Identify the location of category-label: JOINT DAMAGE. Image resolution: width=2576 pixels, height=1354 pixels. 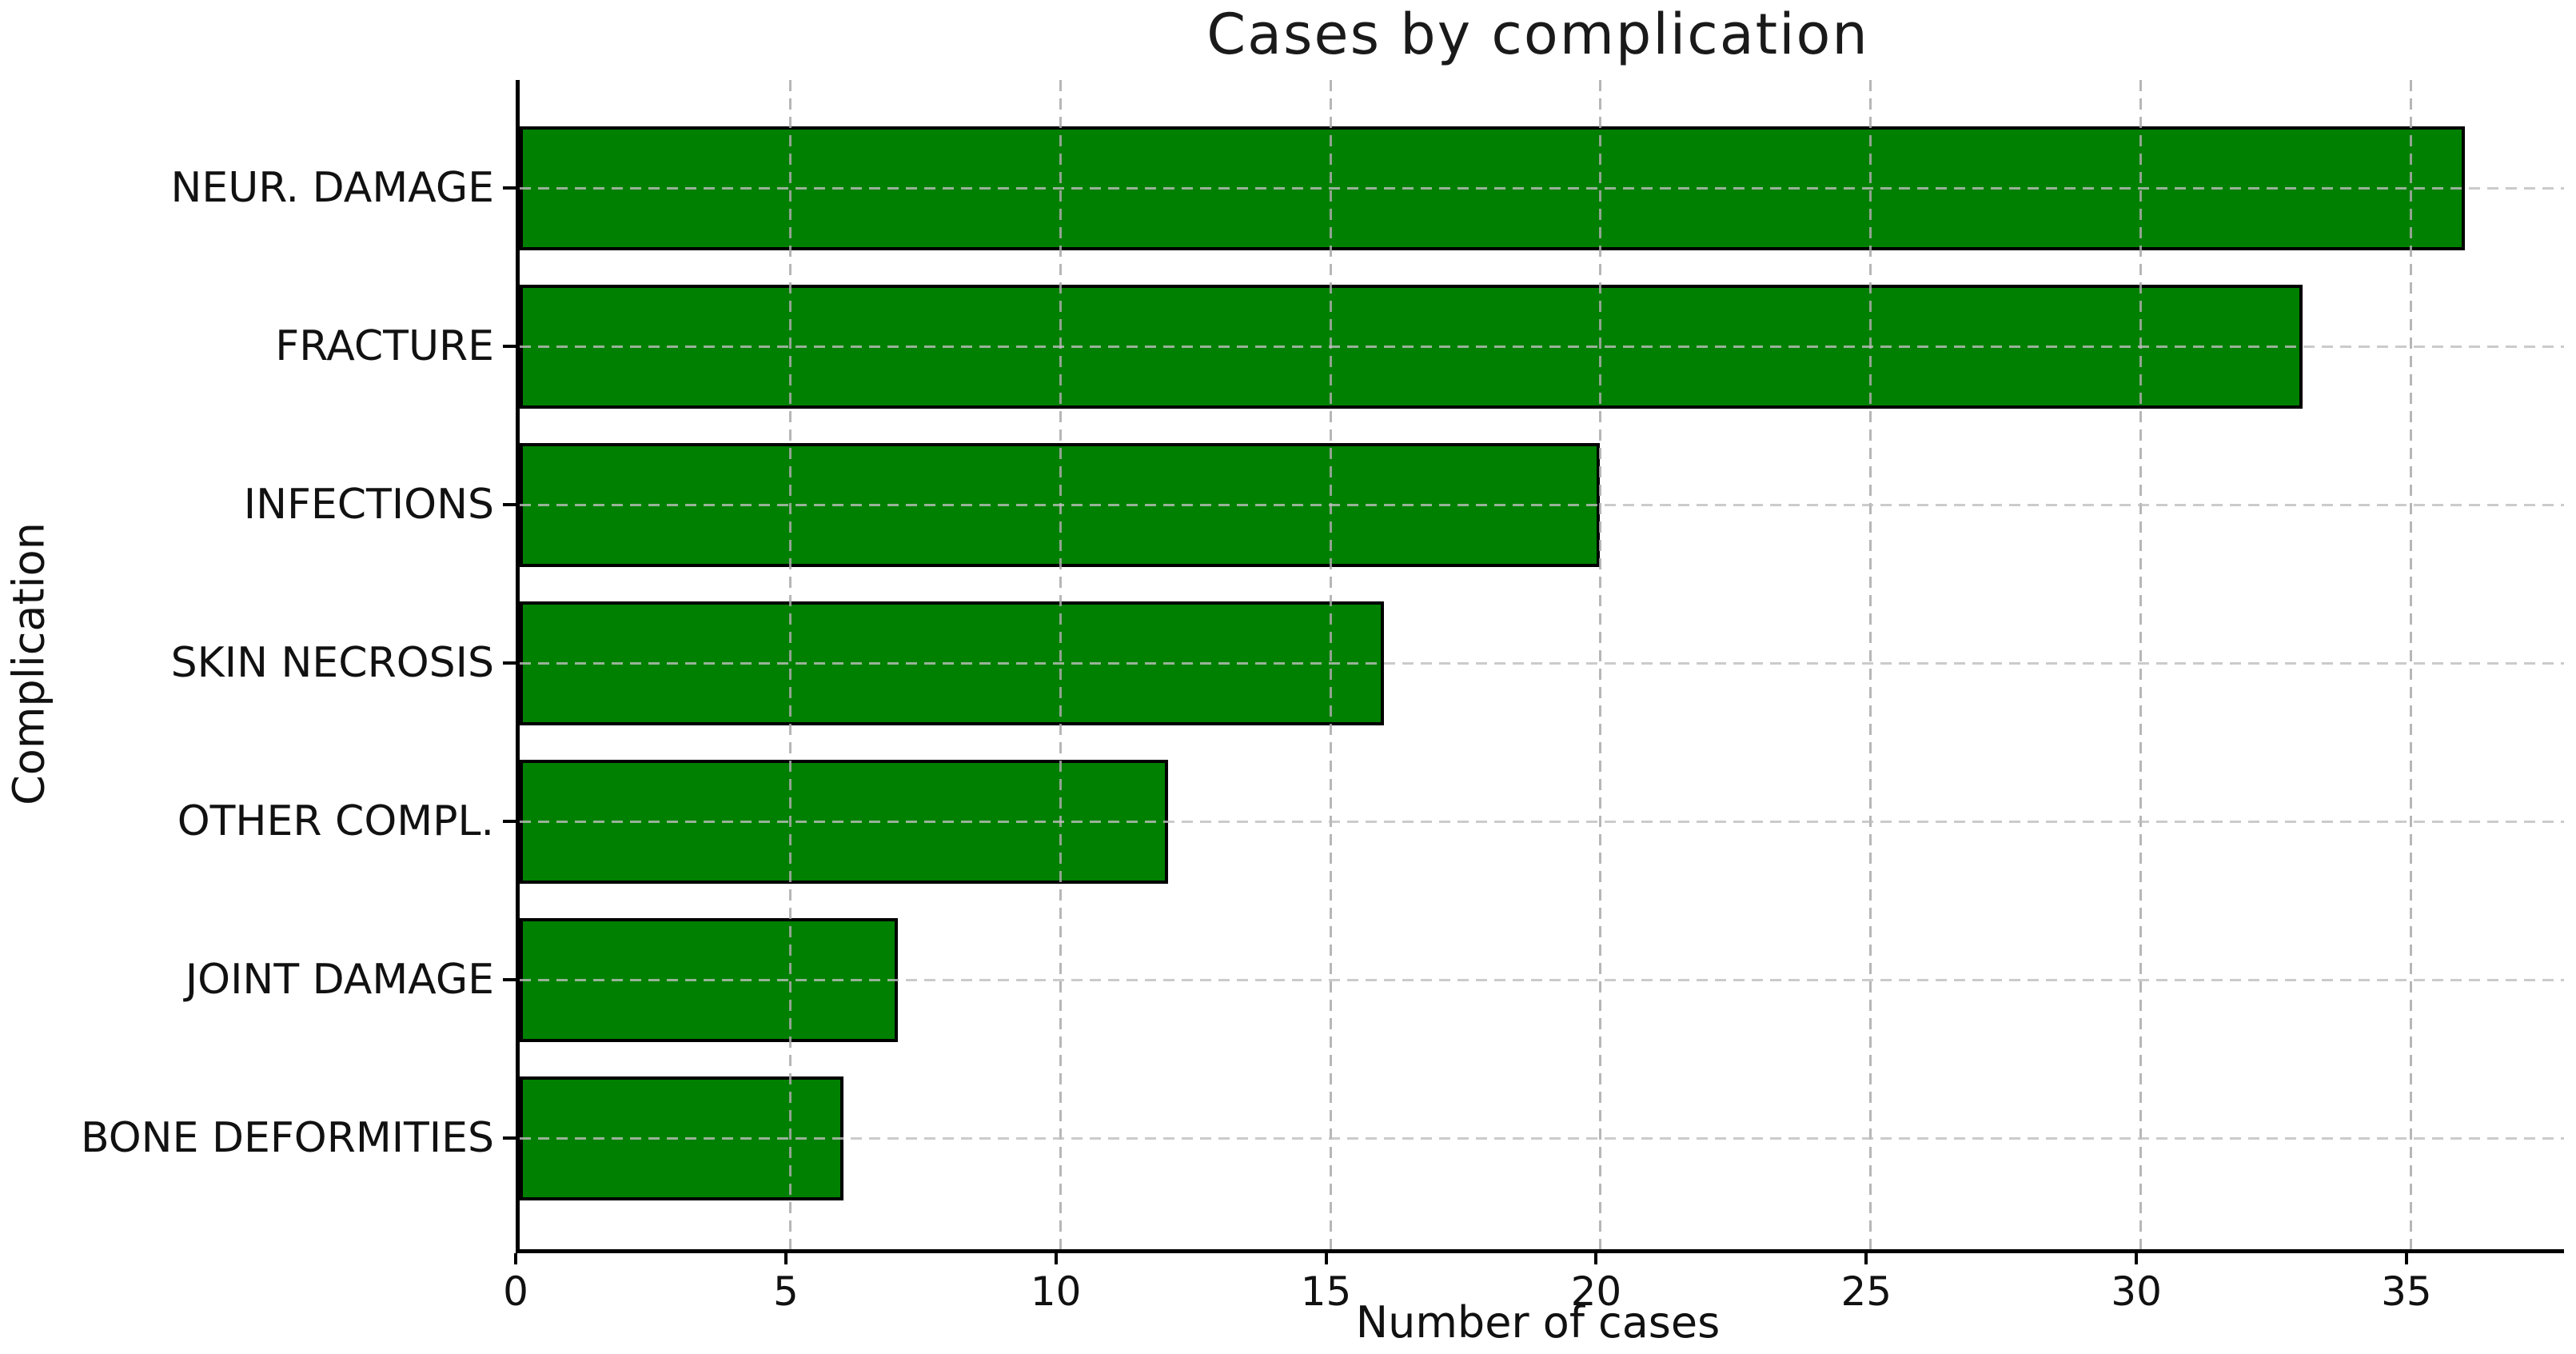
(339, 980).